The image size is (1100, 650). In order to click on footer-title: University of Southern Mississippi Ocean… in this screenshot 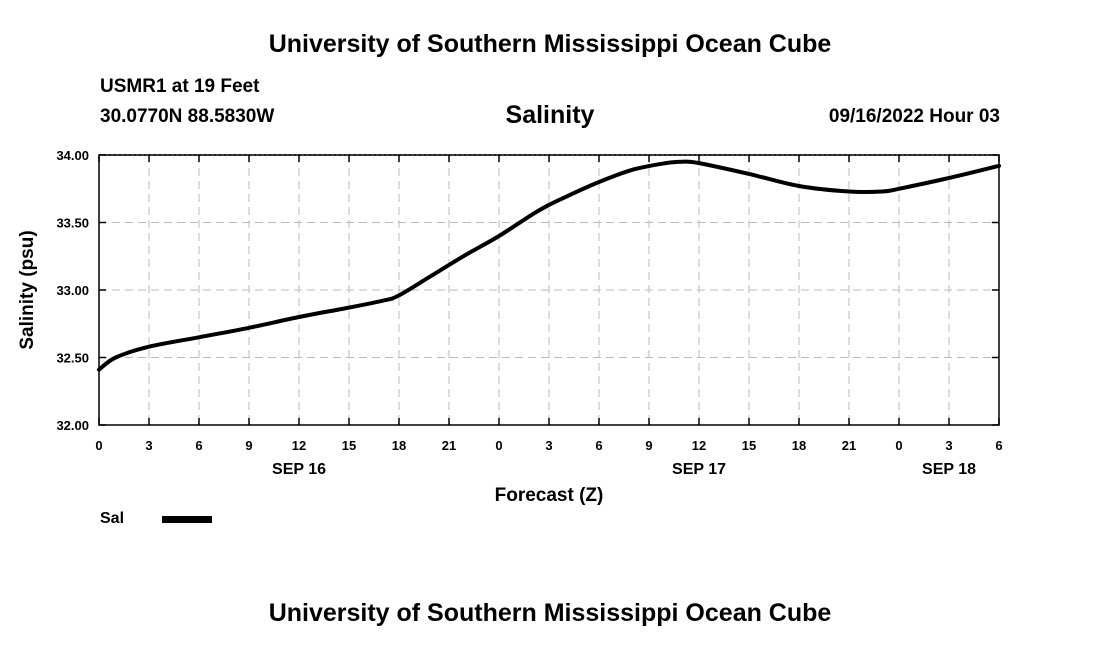, I will do `click(550, 613)`.